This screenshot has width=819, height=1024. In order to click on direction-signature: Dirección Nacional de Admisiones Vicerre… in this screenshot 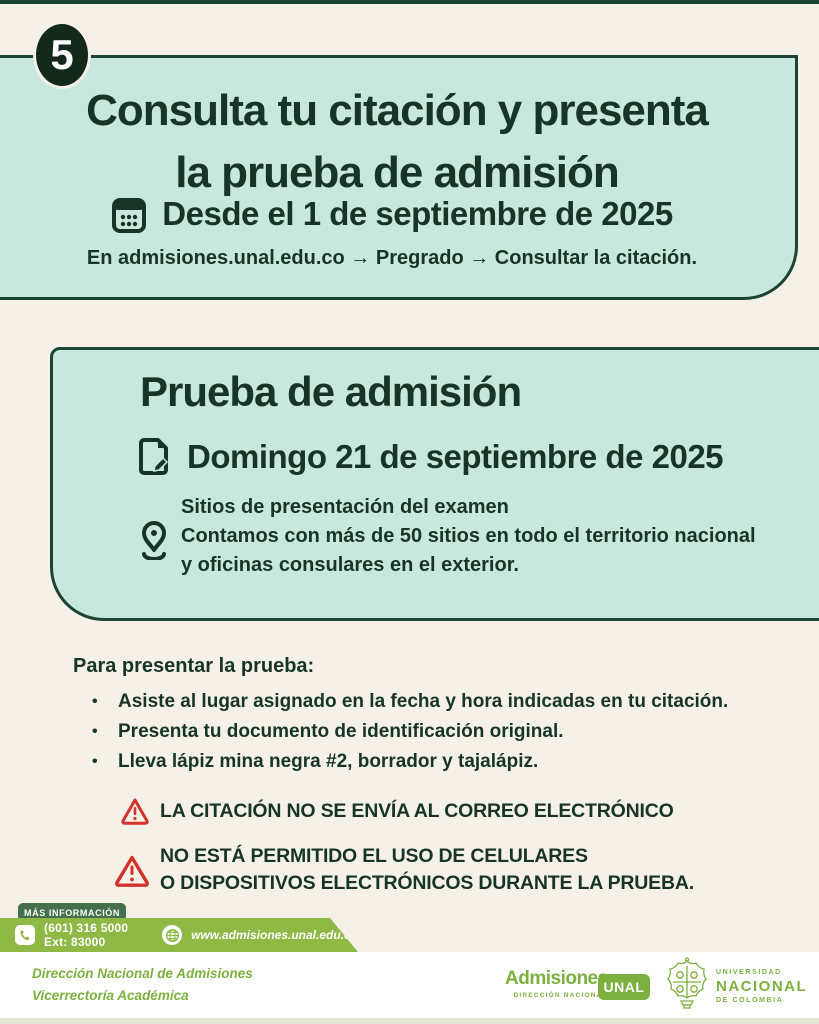, I will do `click(142, 985)`.